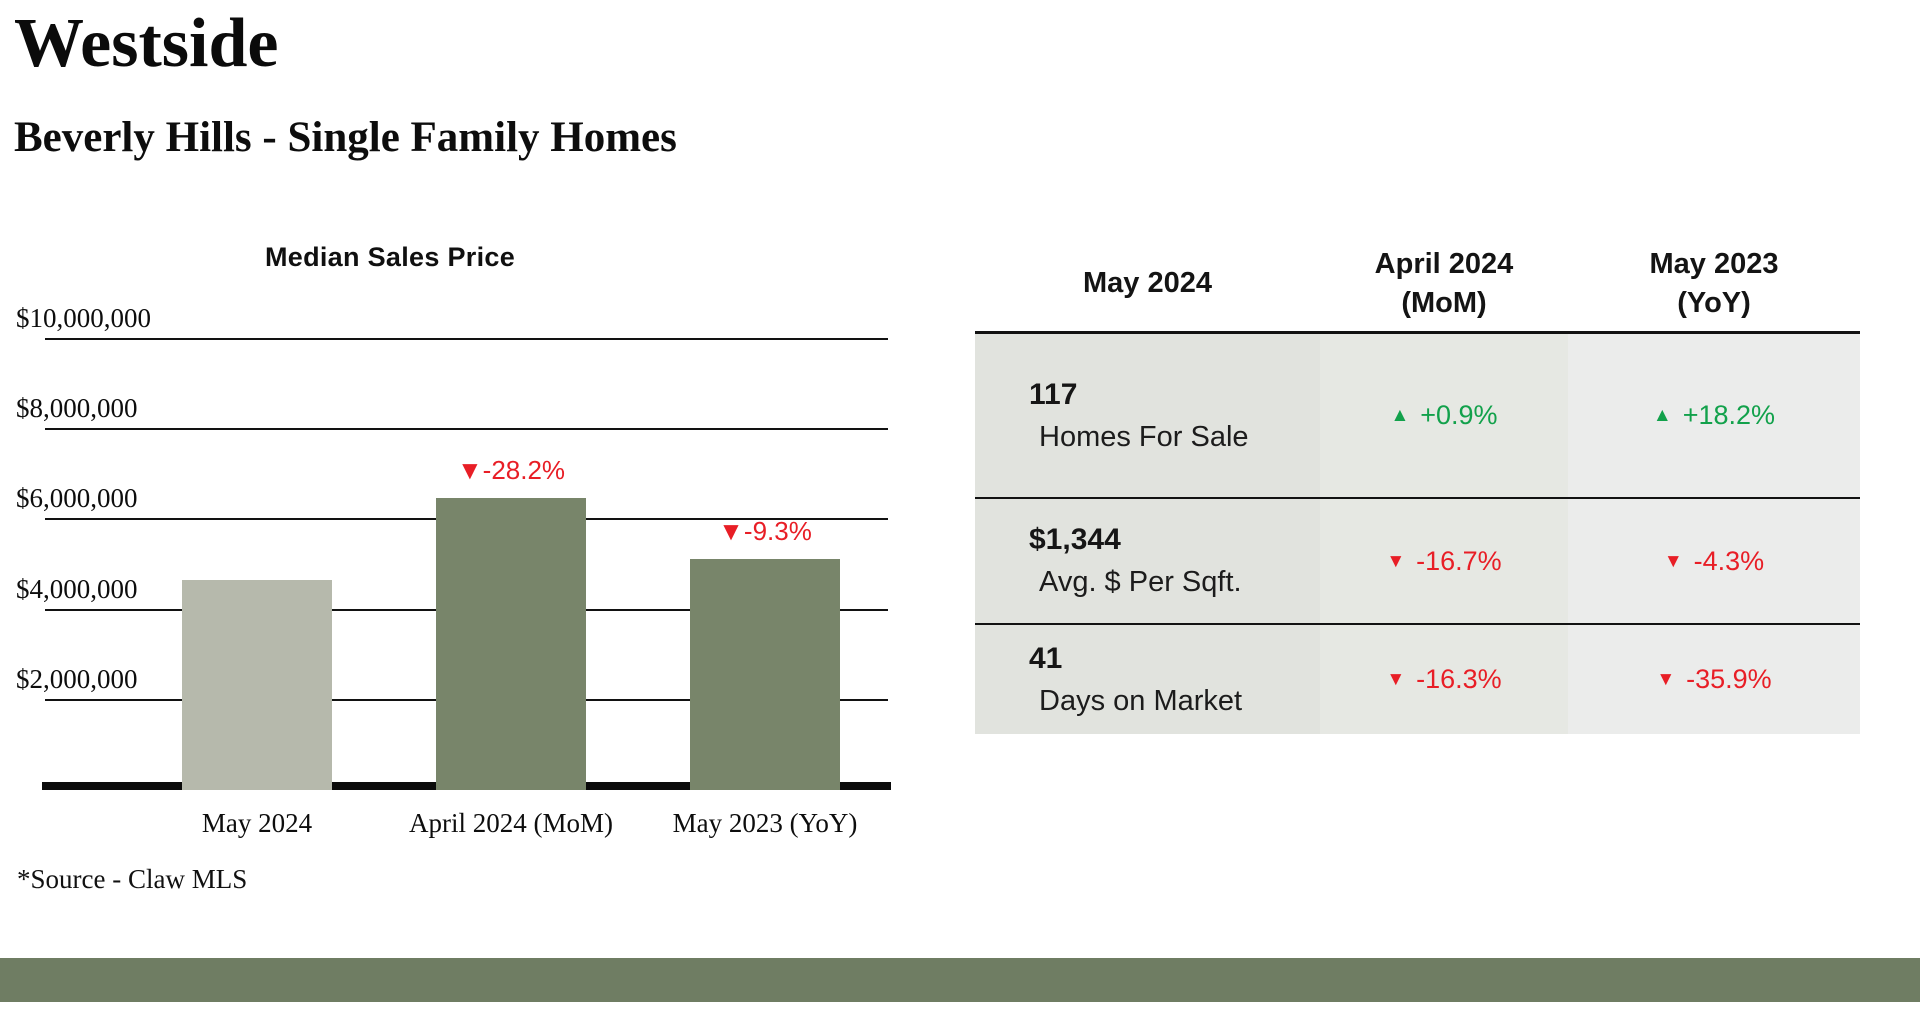 The image size is (1920, 1017). What do you see at coordinates (77, 678) in the screenshot?
I see `y-axis-tick-label: $2,000,000` at bounding box center [77, 678].